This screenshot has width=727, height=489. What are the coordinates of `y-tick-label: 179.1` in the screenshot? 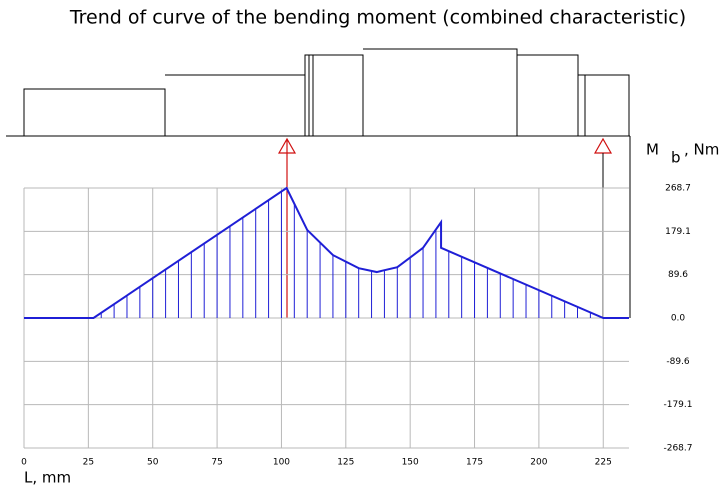 It's located at (678, 232).